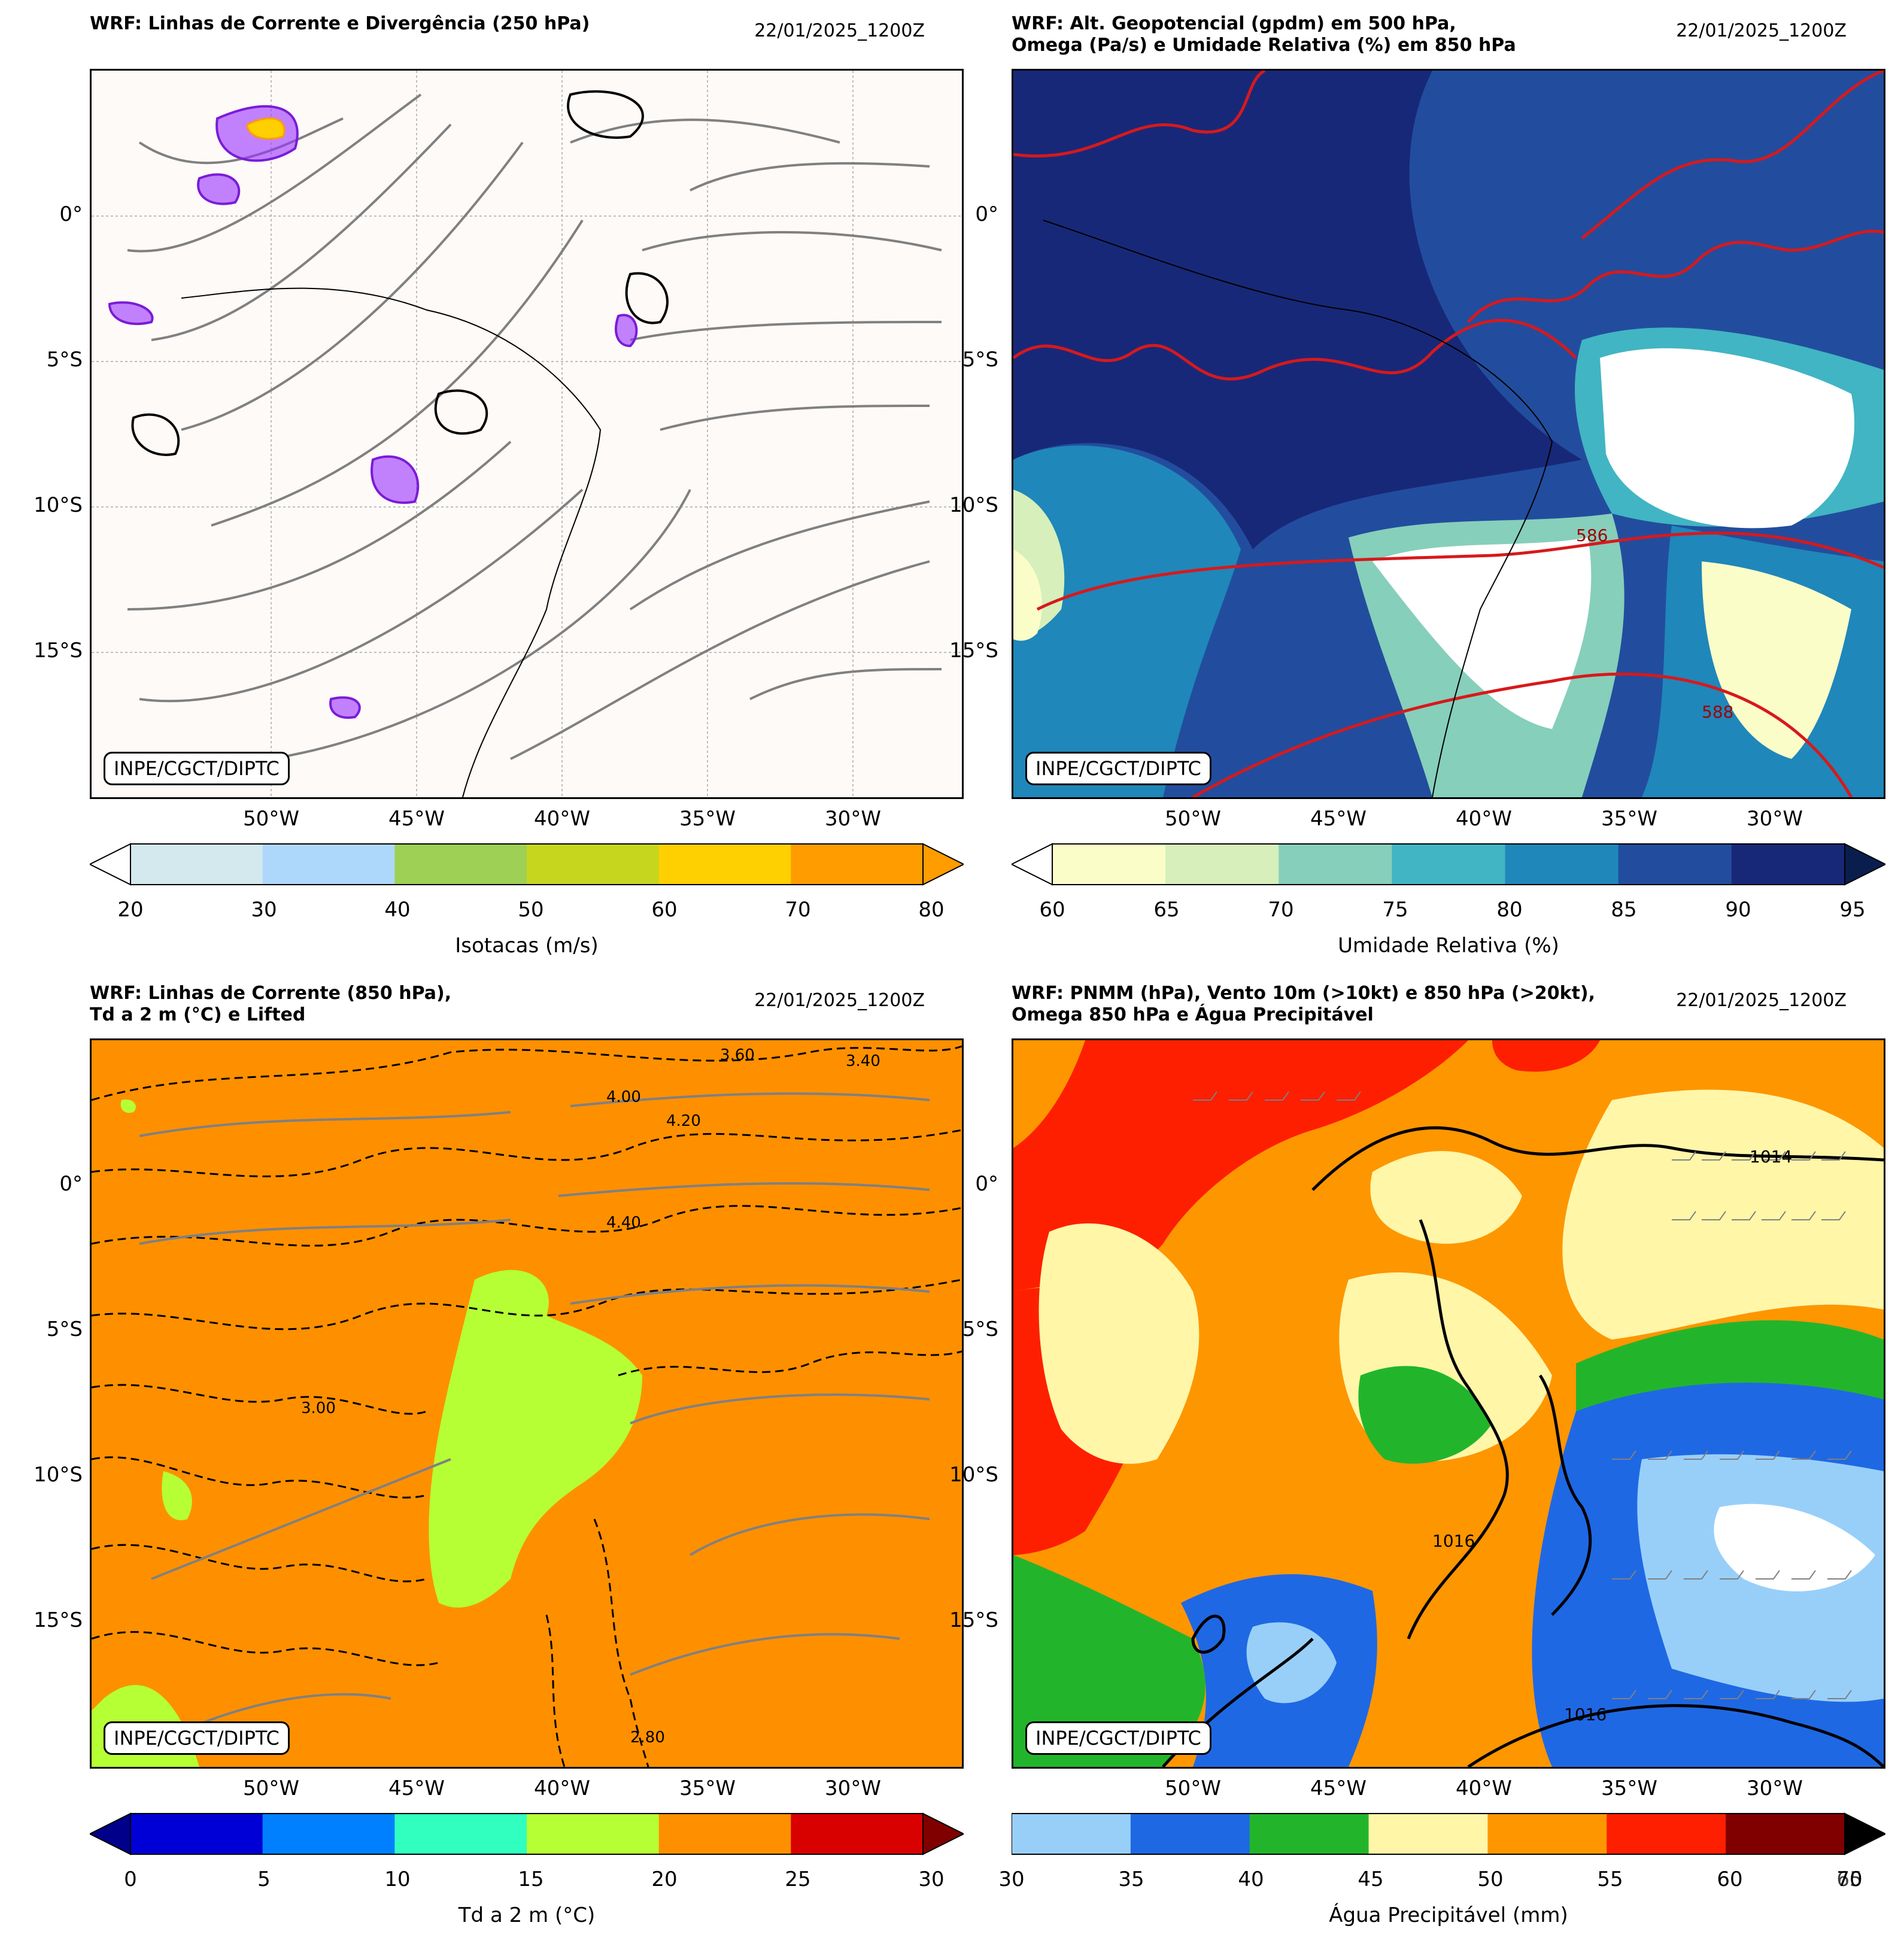 This screenshot has width=1904, height=1953. Describe the element at coordinates (1864, 1833) in the screenshot. I see `colorbar-extend-max` at that location.